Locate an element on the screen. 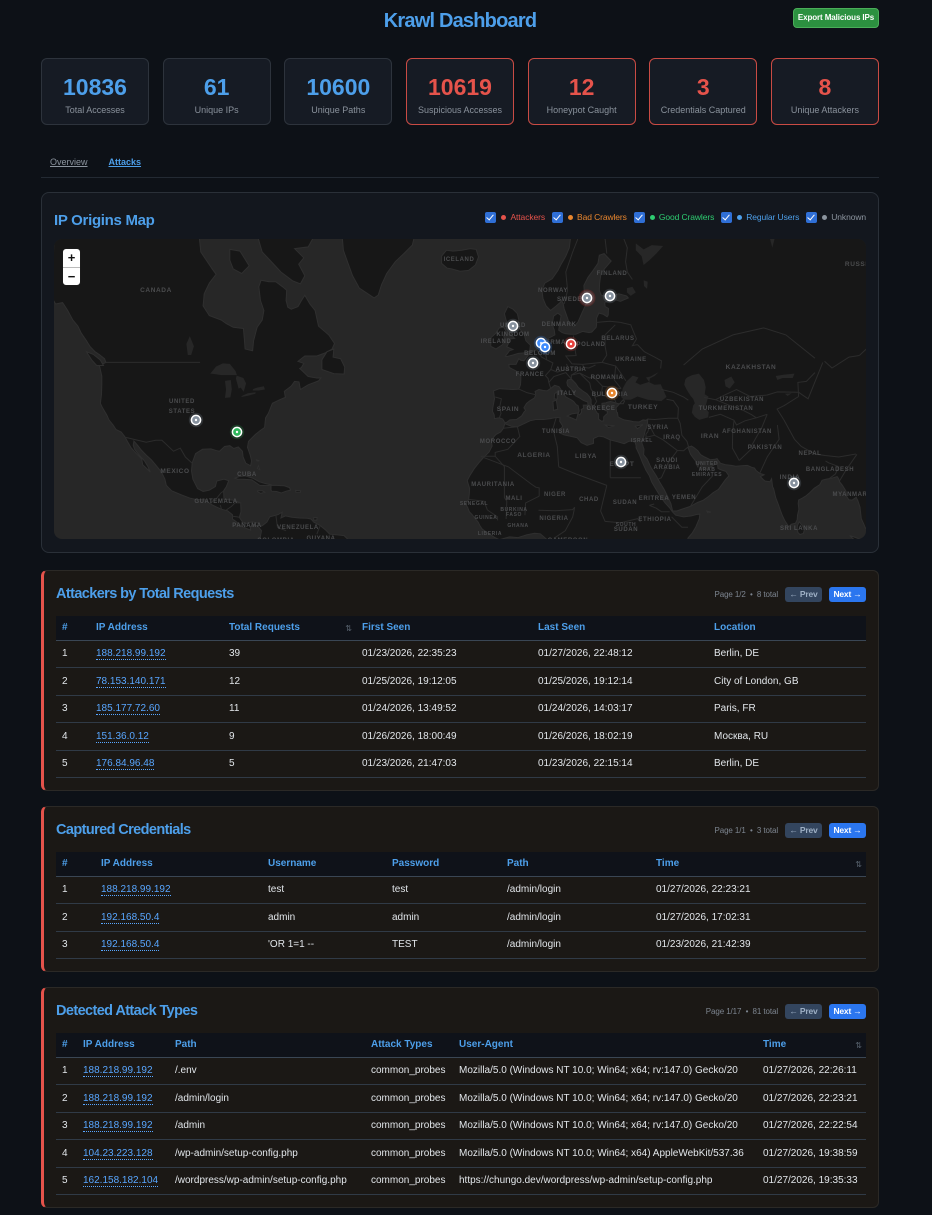 This screenshot has width=932, height=1215. svg-text: PAKISTAN is located at coordinates (765, 448).